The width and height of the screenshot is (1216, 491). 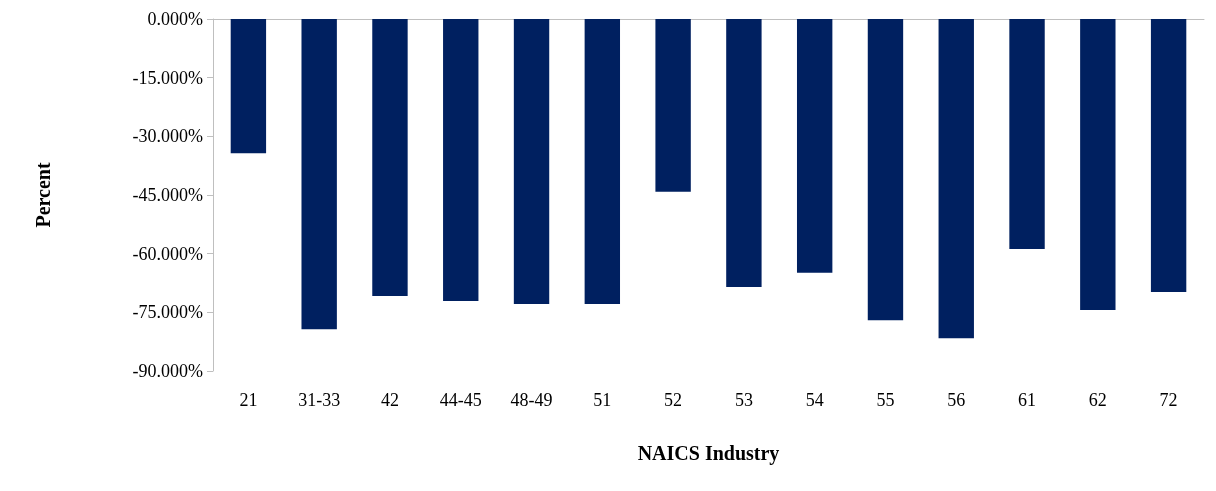 I want to click on x-tick-label: 21, so click(x=248, y=400).